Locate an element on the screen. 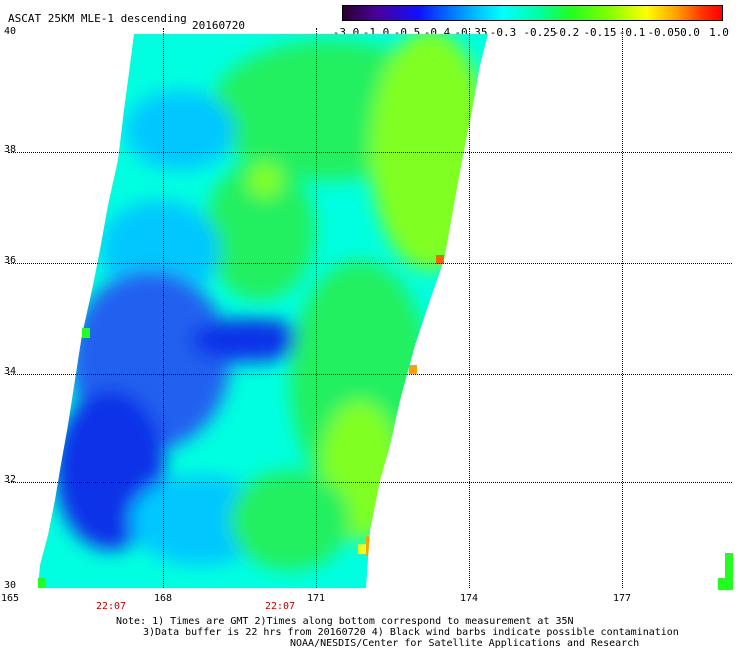  field-green-center is located at coordinates (260, 230).